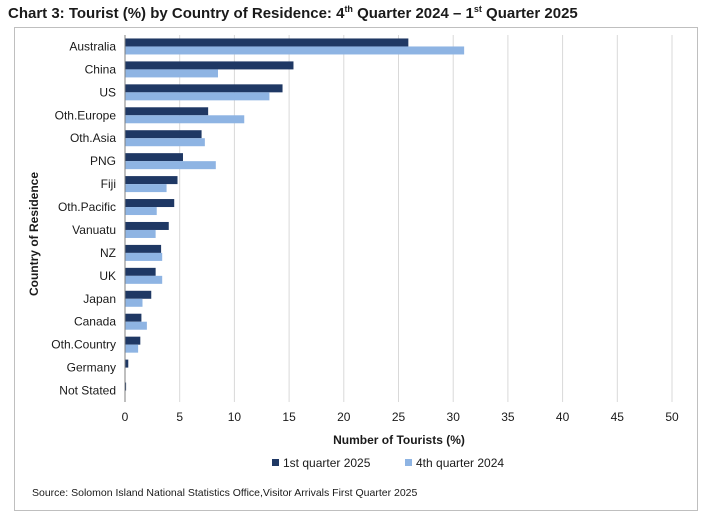 The width and height of the screenshot is (708, 526). Describe the element at coordinates (179, 417) in the screenshot. I see `x-tick-label: 5` at that location.